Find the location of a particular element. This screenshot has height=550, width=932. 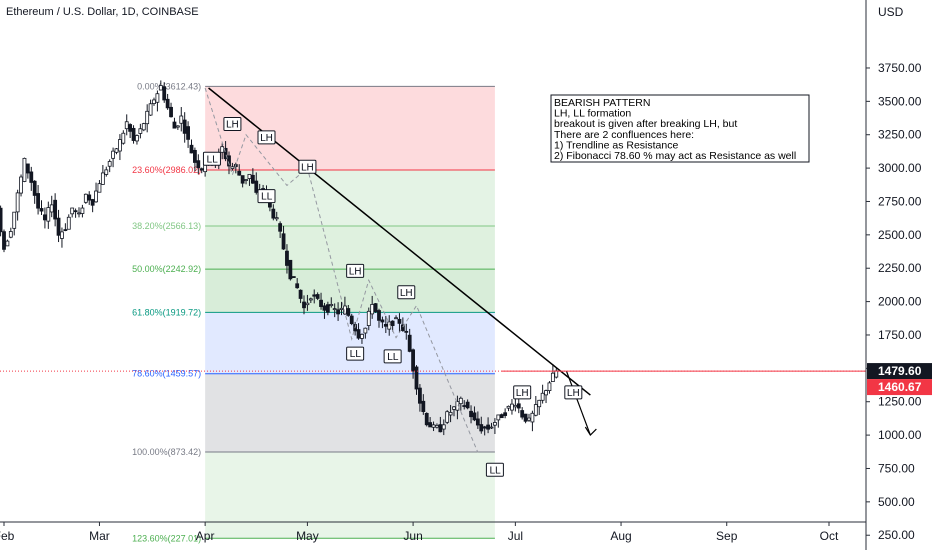

time-tick-label: Jun is located at coordinates (412, 536).